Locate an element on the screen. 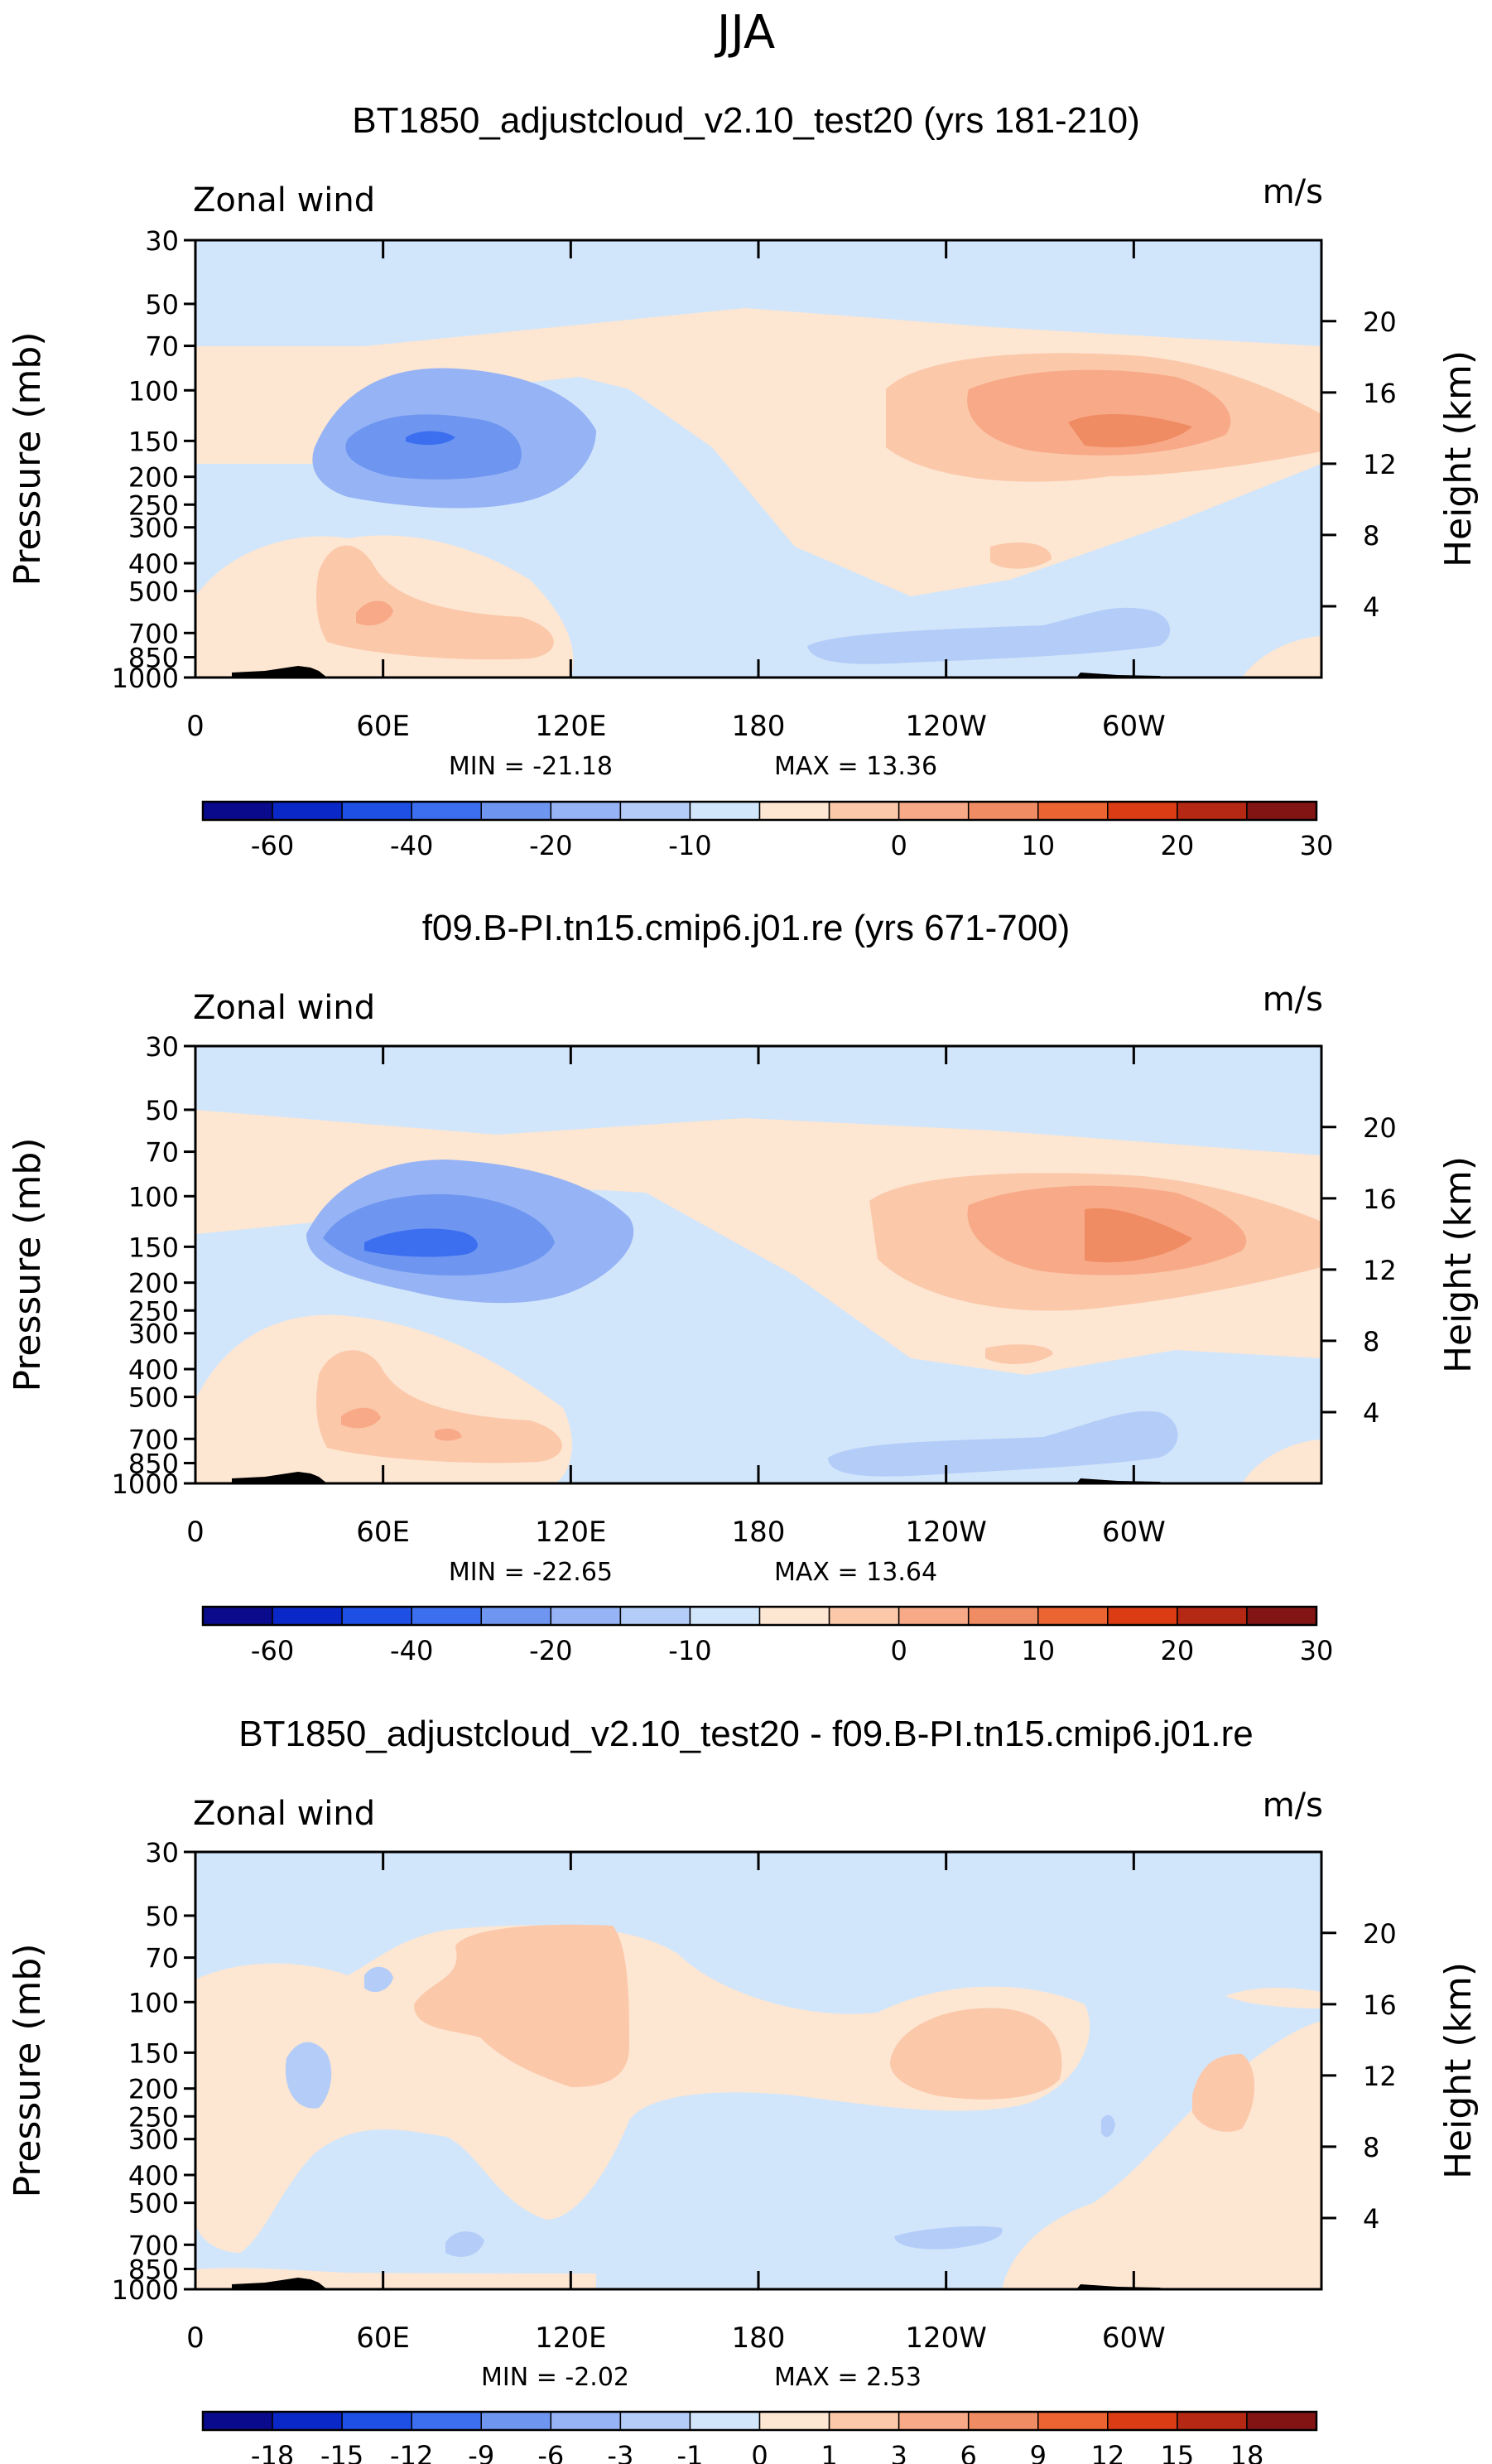 The width and height of the screenshot is (1492, 2464). y-axis-title-pressure: Pressure (mb) is located at coordinates (28, 2071).